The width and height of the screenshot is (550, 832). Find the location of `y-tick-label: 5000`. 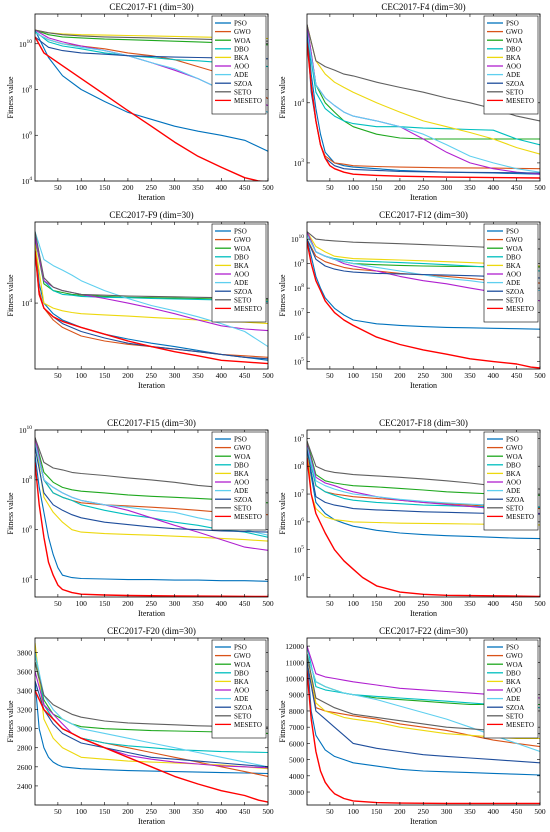

y-tick-label: 5000 is located at coordinates (296, 760).